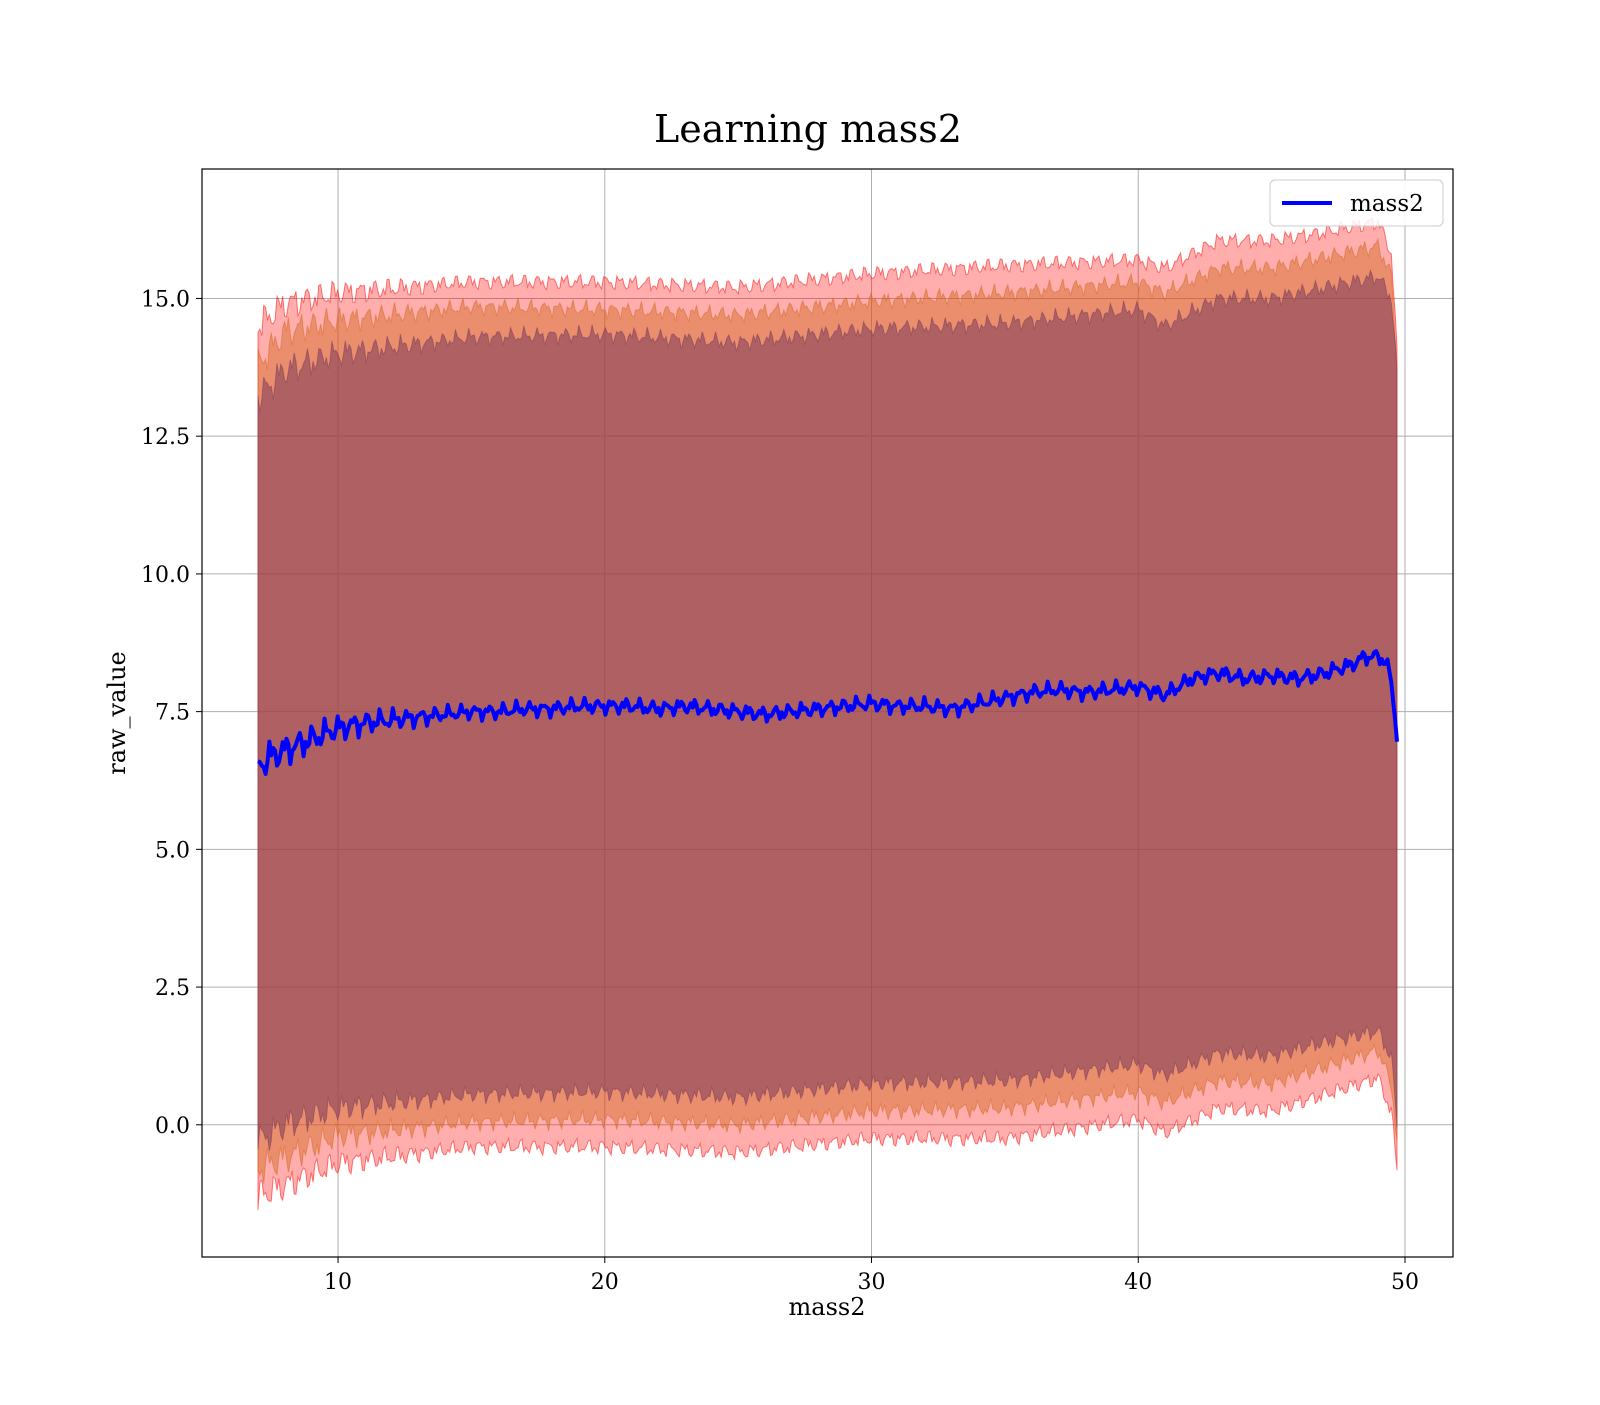 The image size is (1600, 1405). What do you see at coordinates (165, 575) in the screenshot?
I see `y-tick-label: 10.0` at bounding box center [165, 575].